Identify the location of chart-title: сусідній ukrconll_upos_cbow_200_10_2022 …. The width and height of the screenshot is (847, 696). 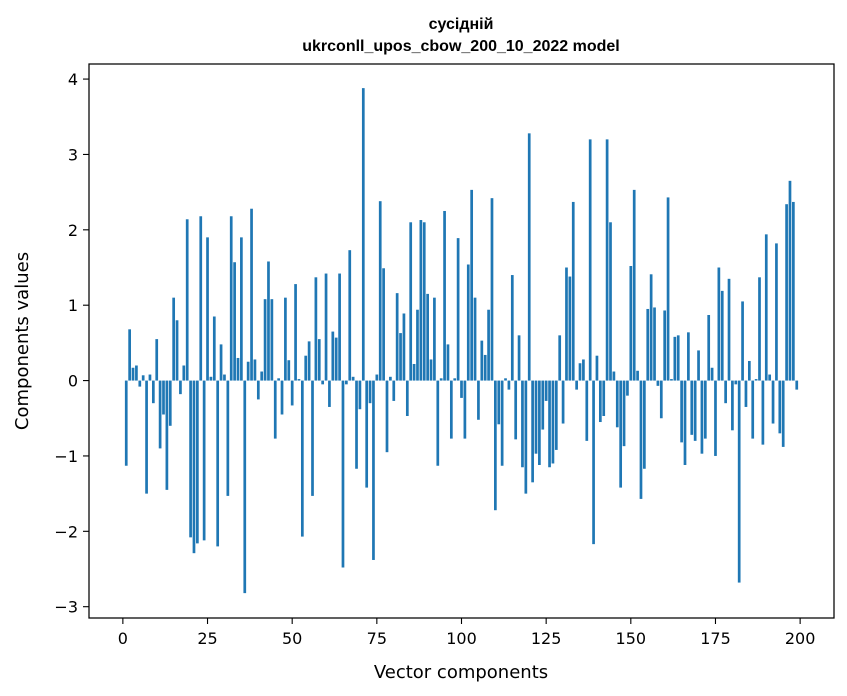
(460, 35).